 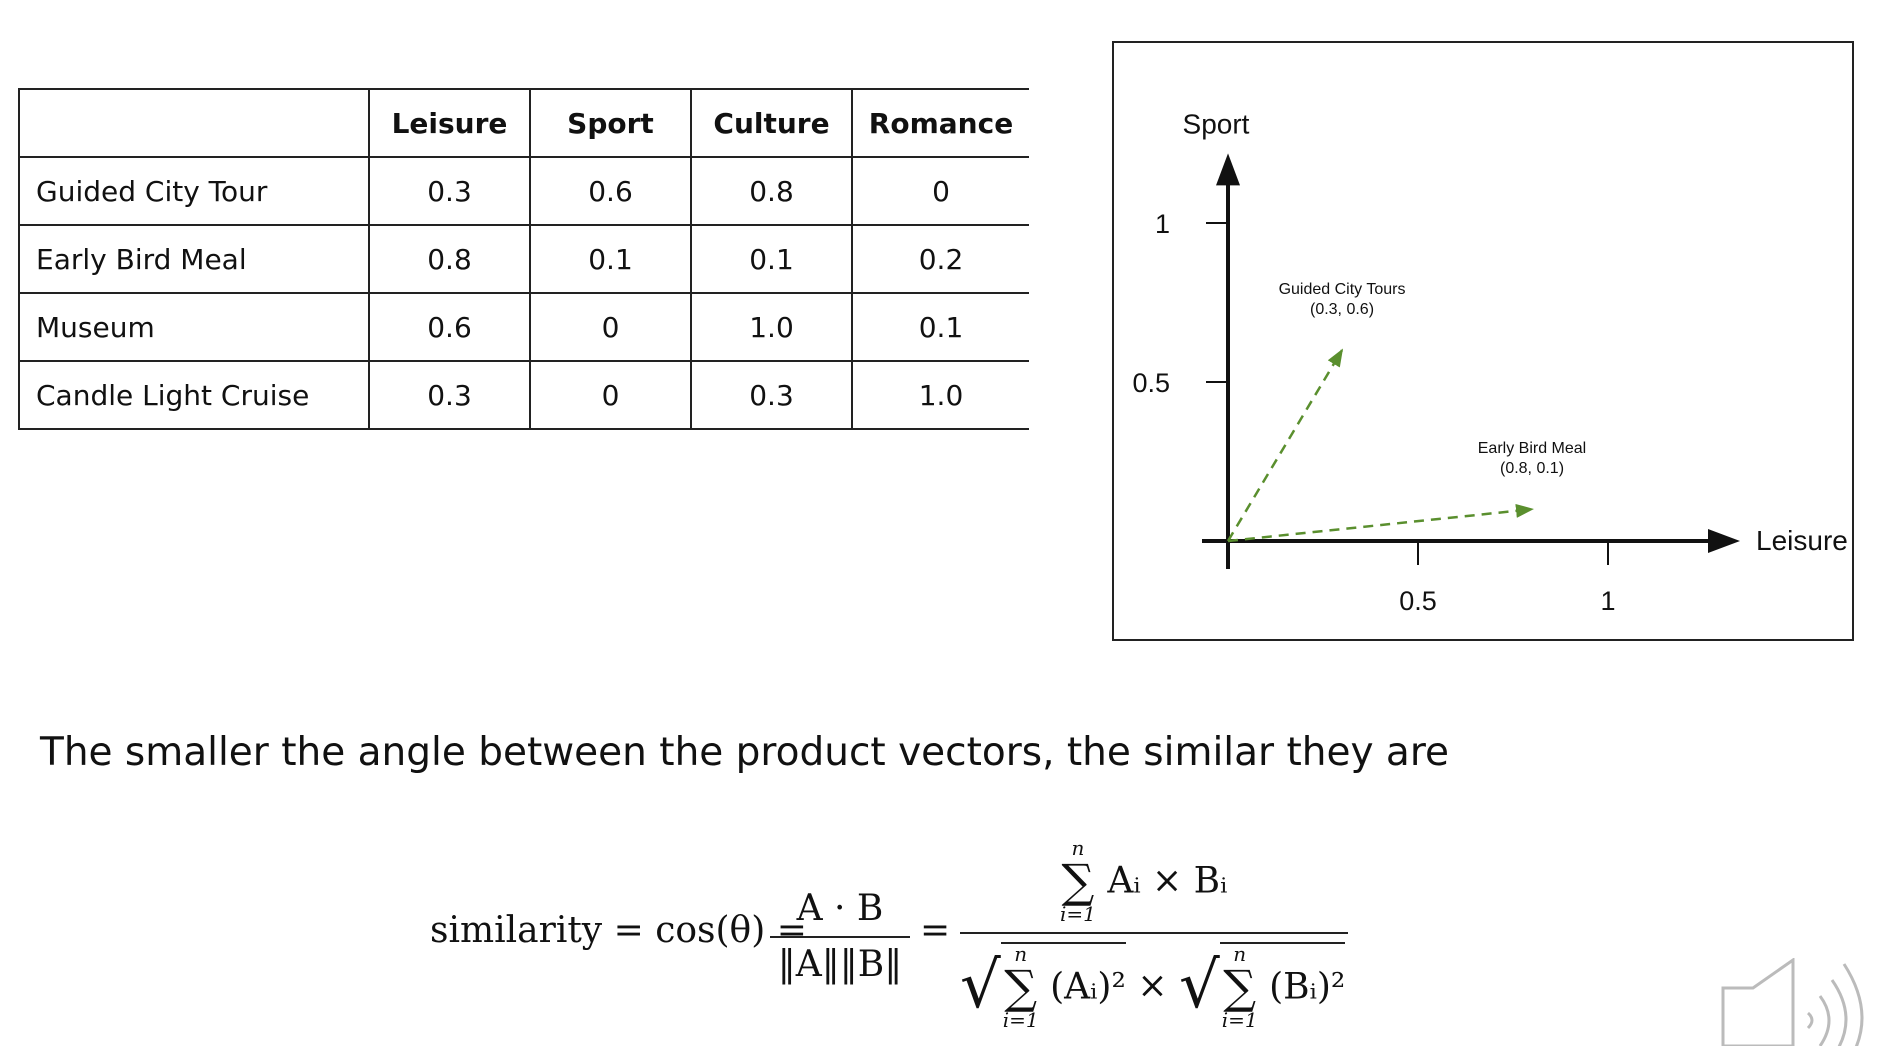 What do you see at coordinates (1151, 383) in the screenshot?
I see `y-tick-label: 0.5` at bounding box center [1151, 383].